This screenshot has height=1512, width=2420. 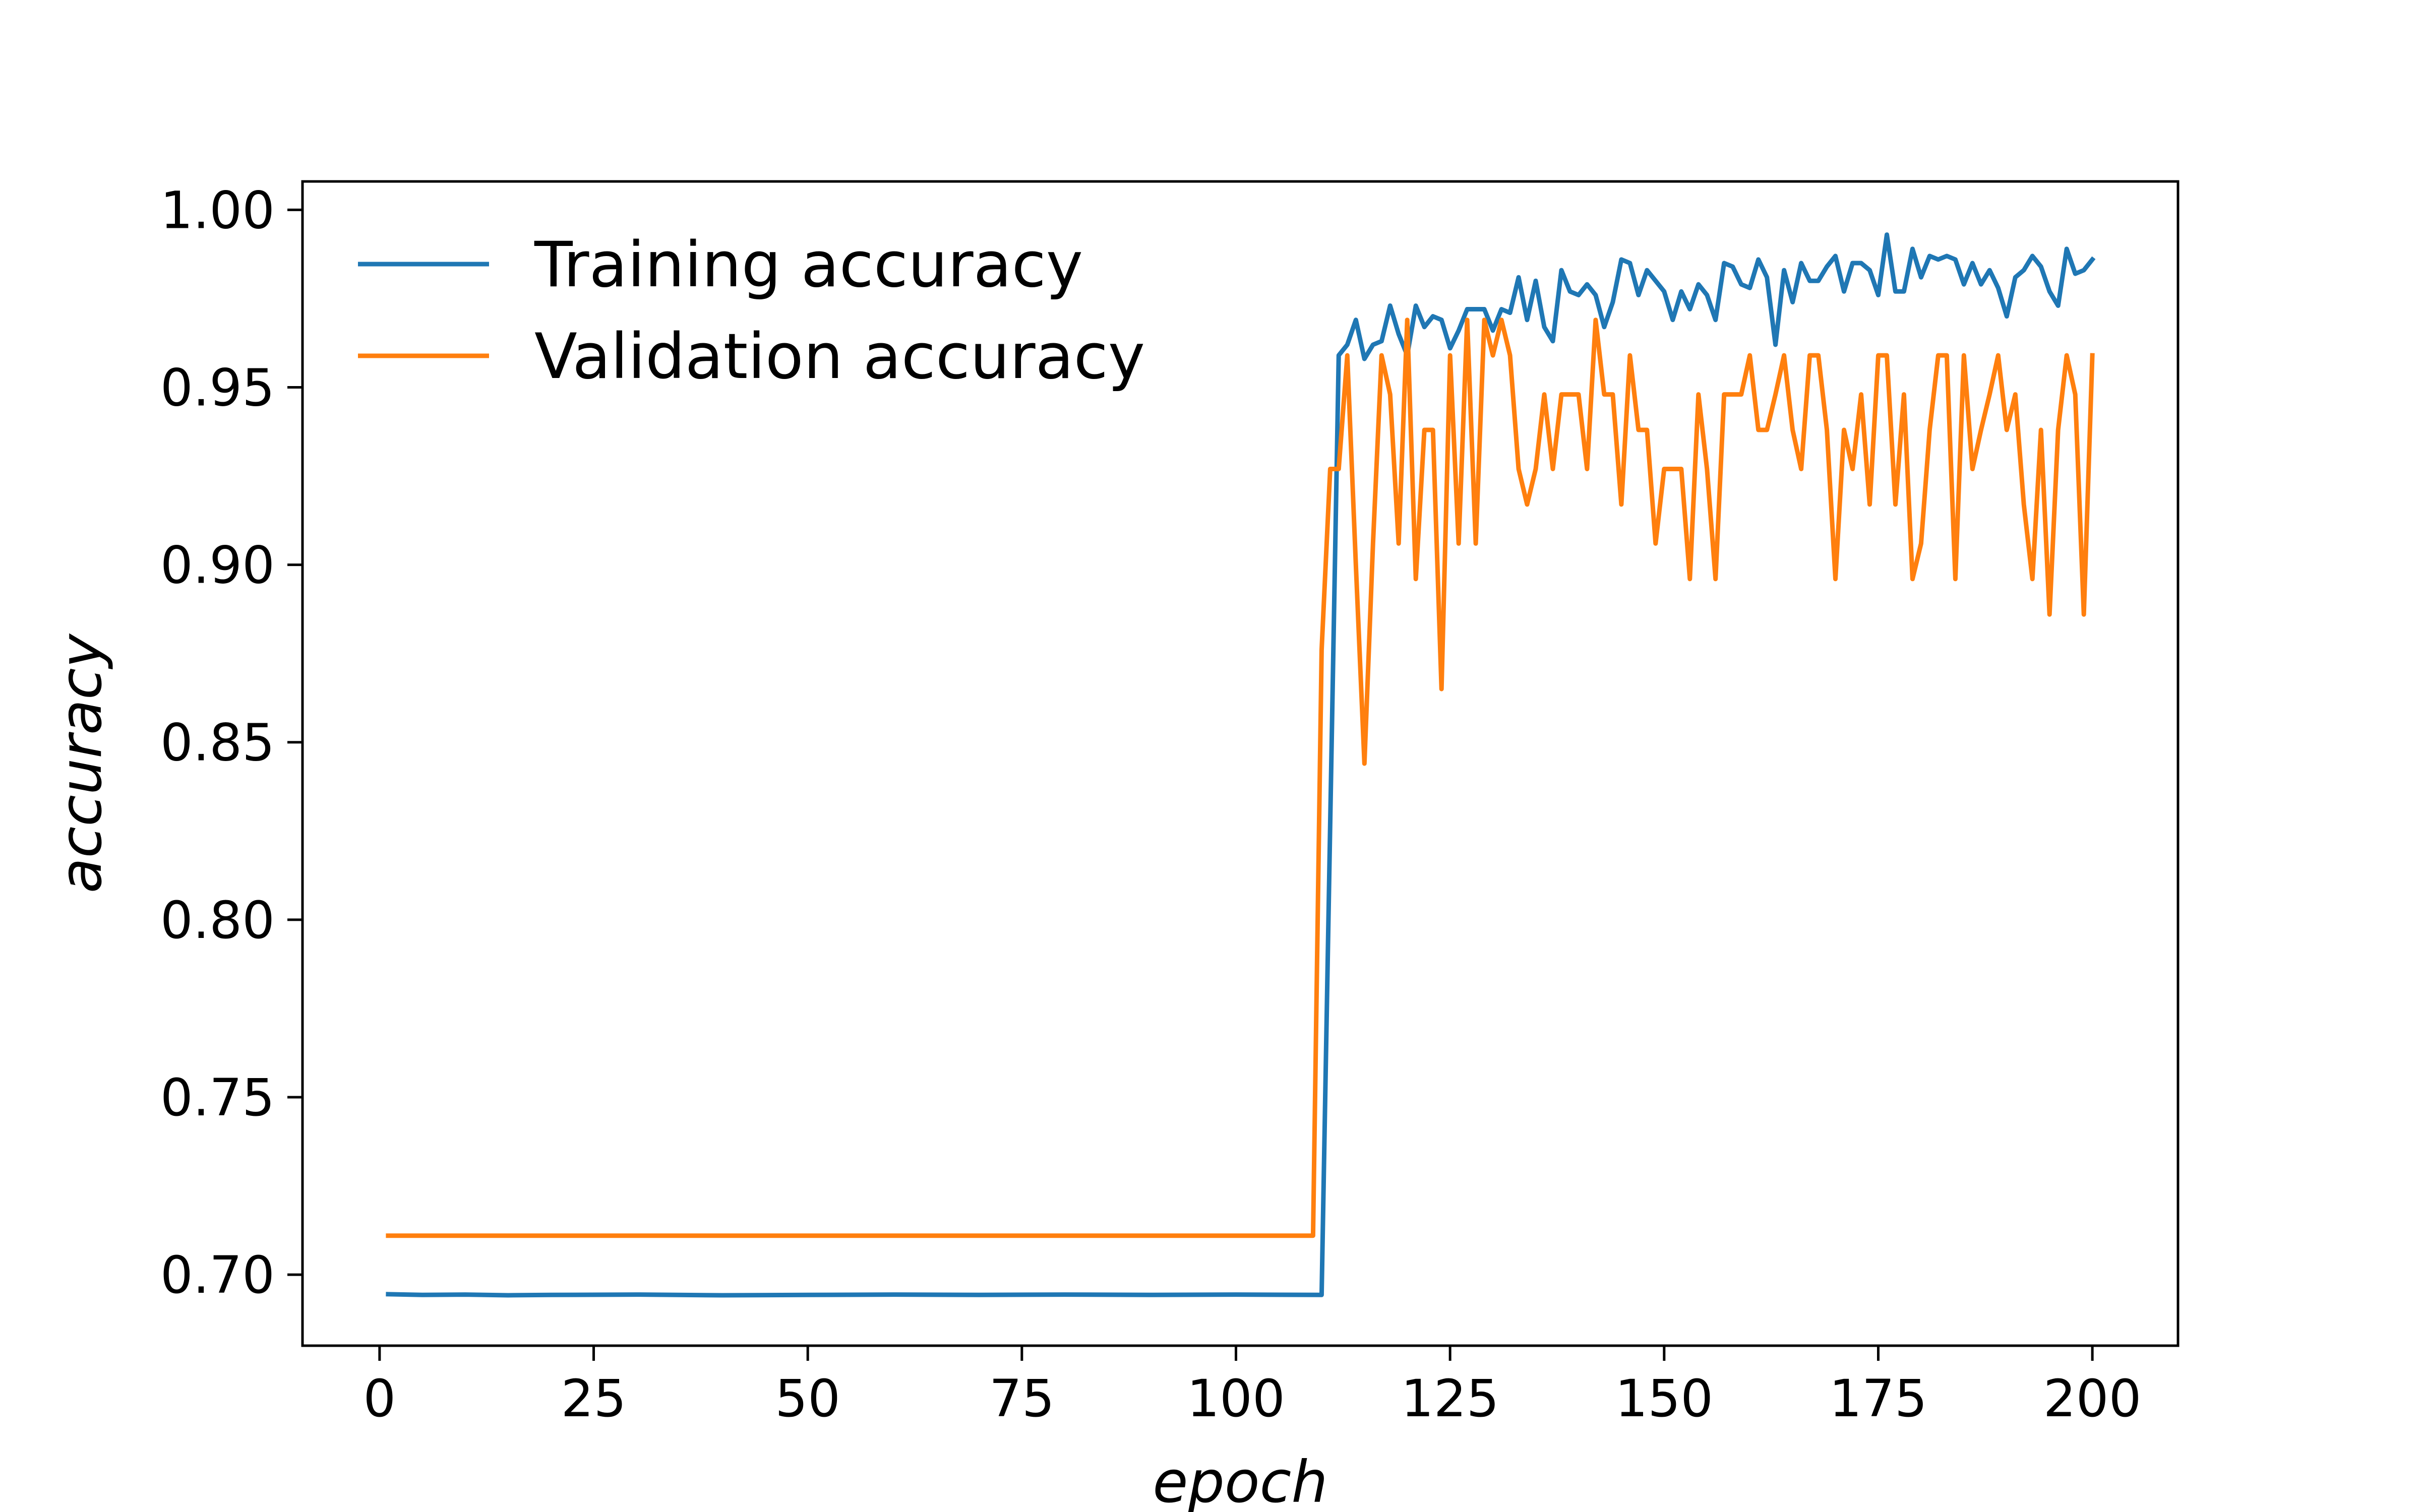 What do you see at coordinates (1240, 1480) in the screenshot?
I see `x-axis-label: epoch` at bounding box center [1240, 1480].